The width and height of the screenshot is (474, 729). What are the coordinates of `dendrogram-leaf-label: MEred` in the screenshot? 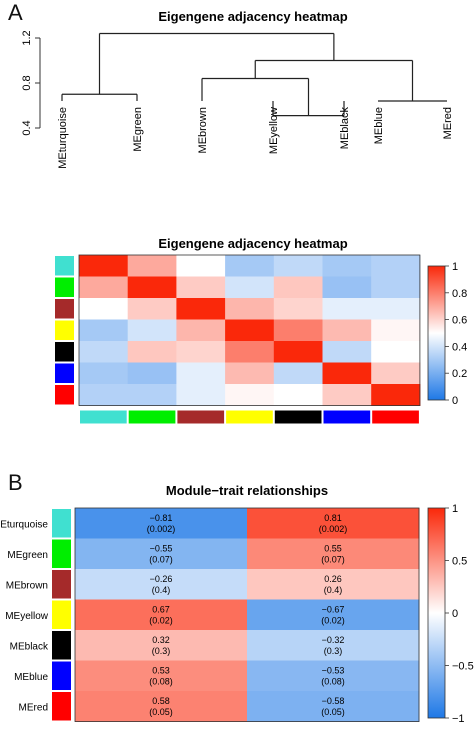 It's located at (448, 123).